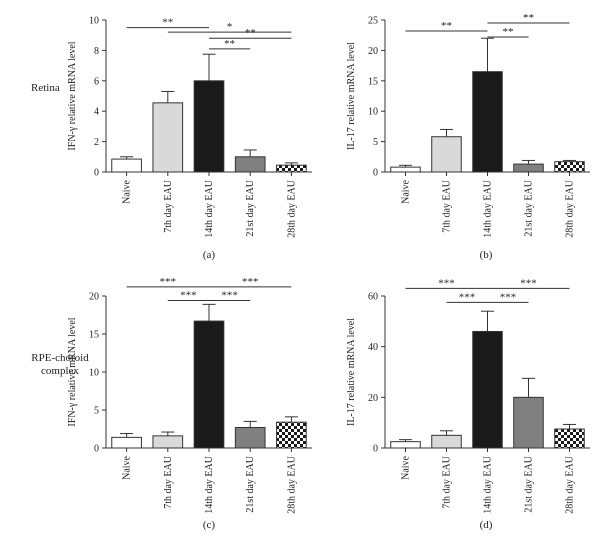 The image size is (600, 536). I want to click on row-label-rpe-line2: complex, so click(60, 371).